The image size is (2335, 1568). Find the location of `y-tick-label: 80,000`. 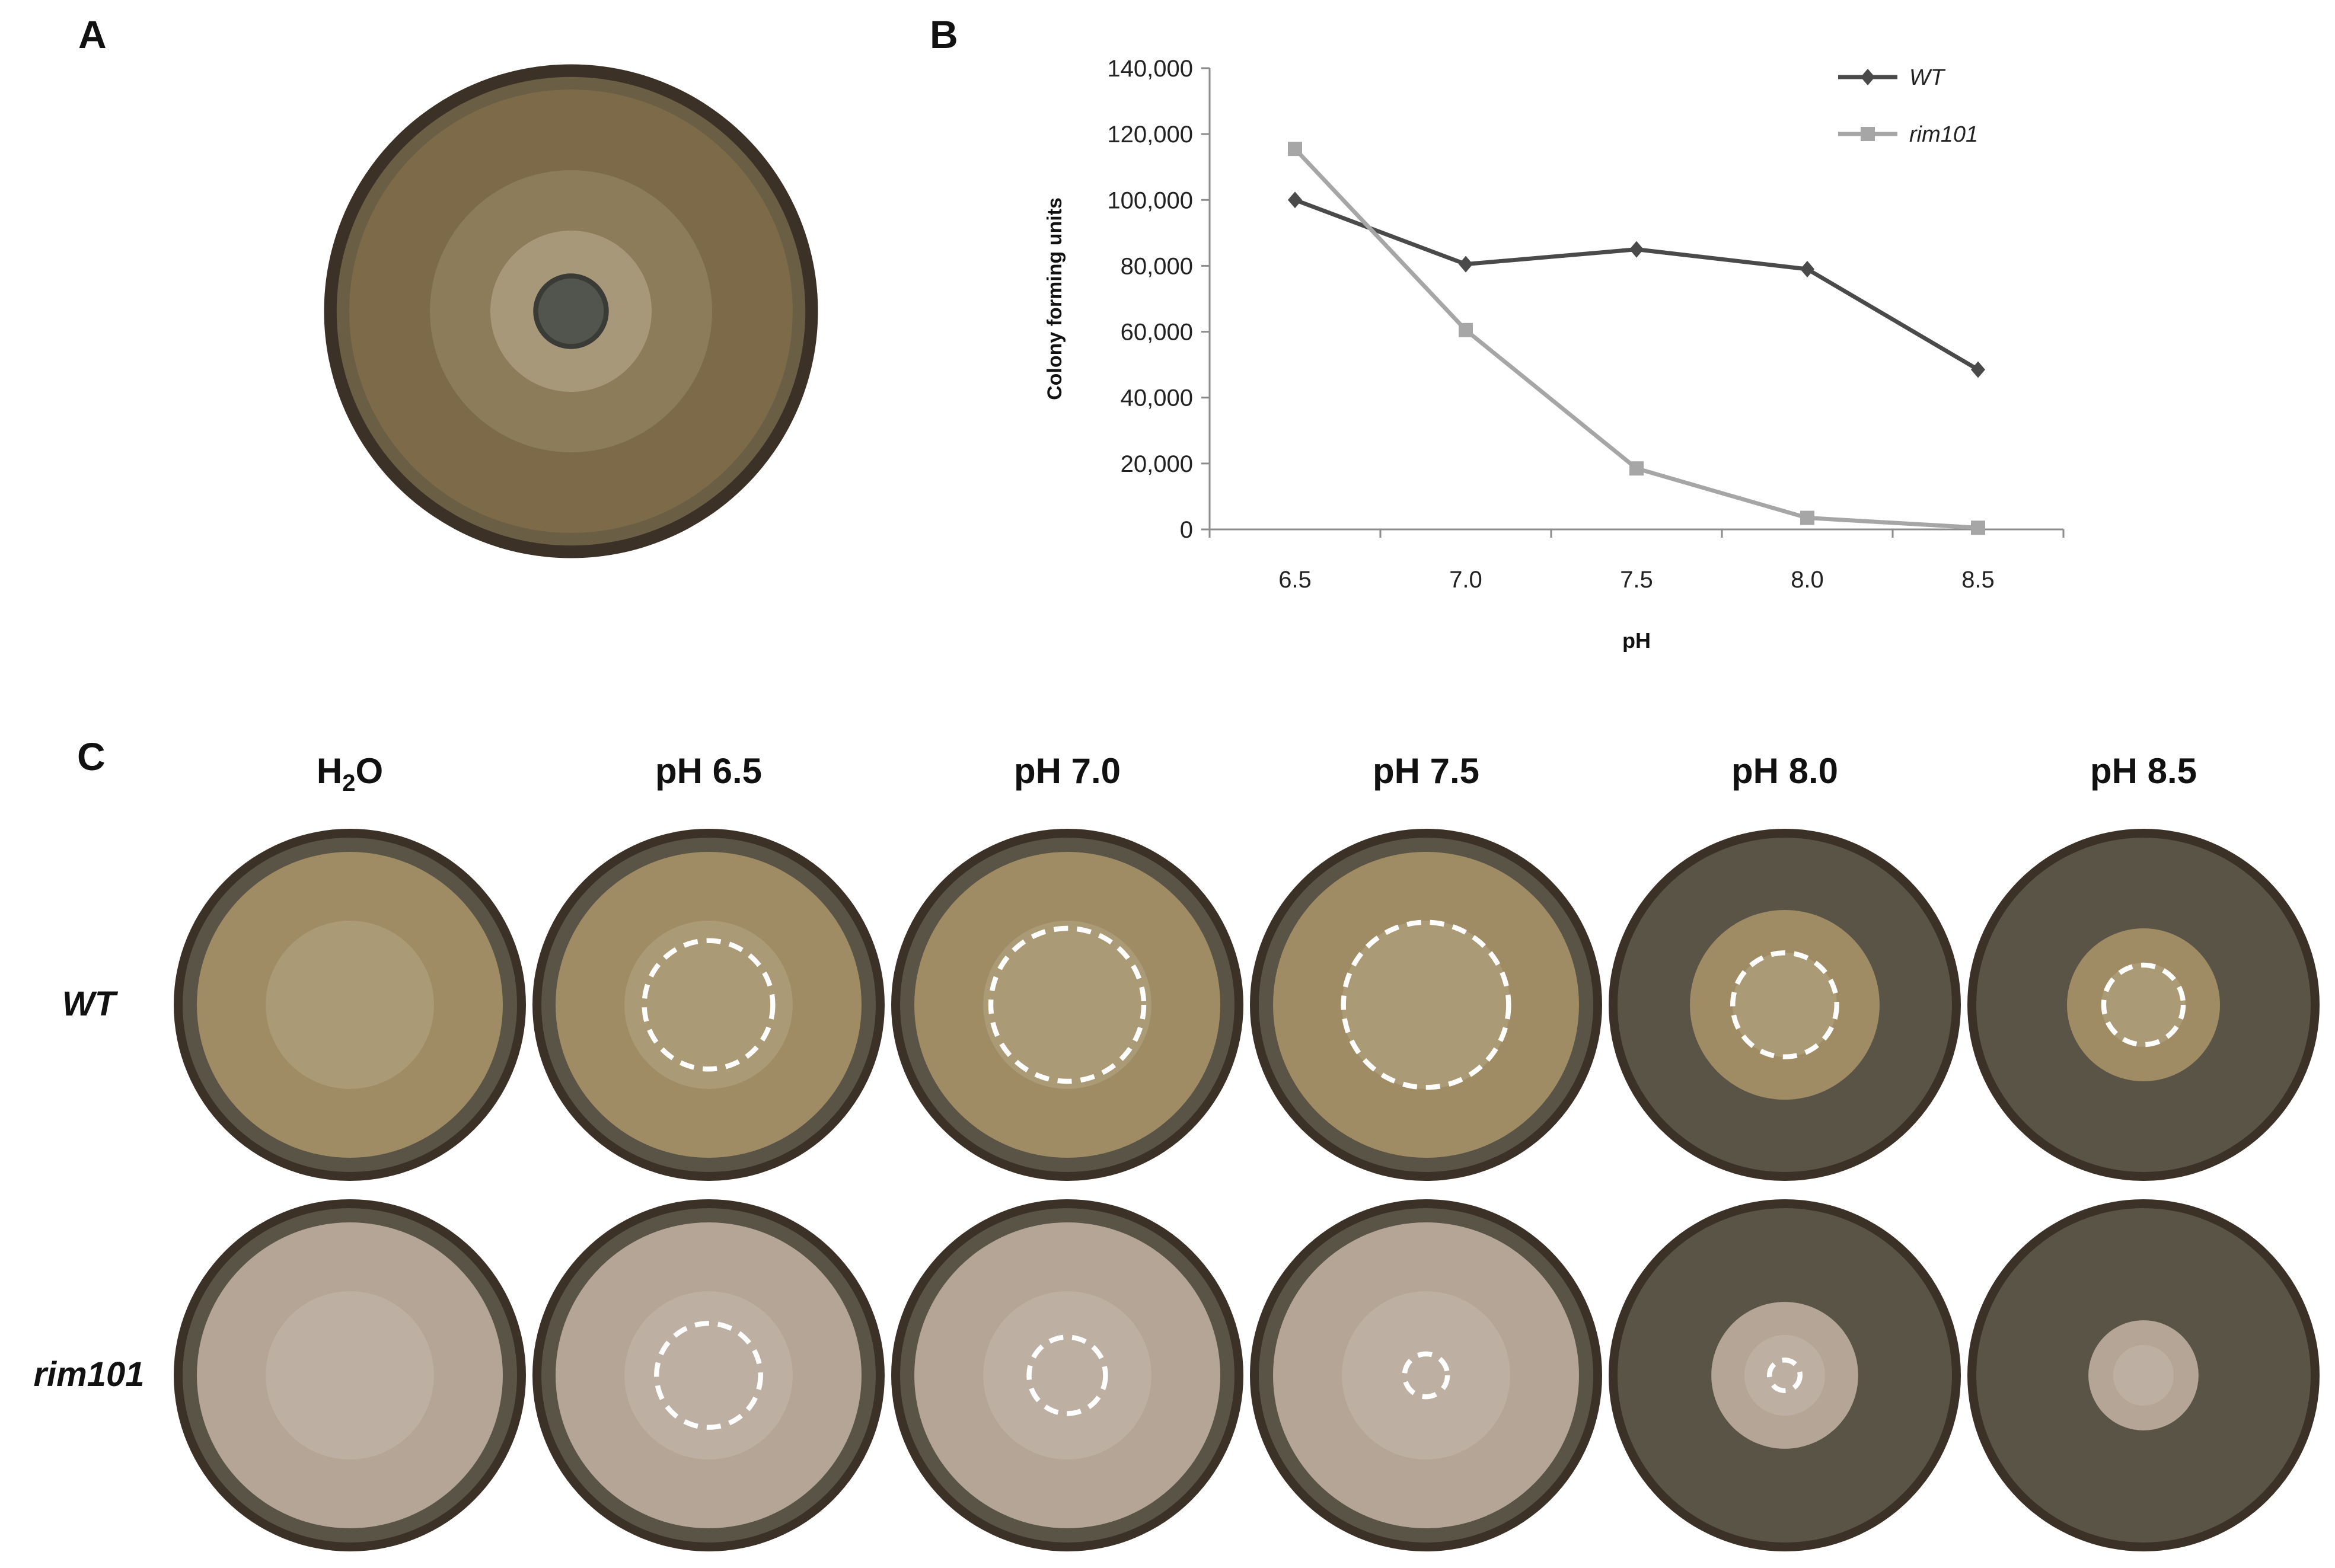

y-tick-label: 80,000 is located at coordinates (1157, 266).